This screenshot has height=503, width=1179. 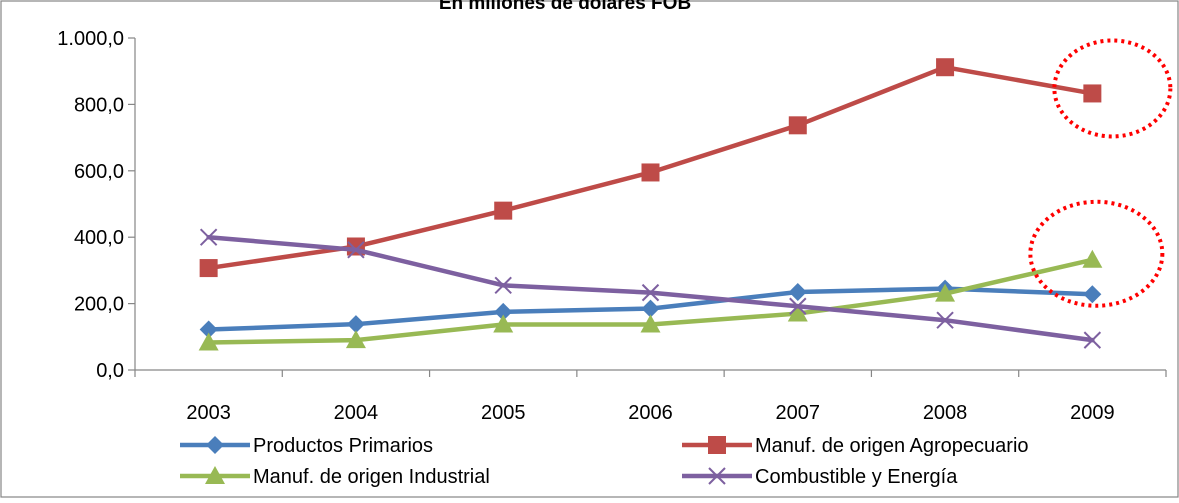 What do you see at coordinates (99, 305) in the screenshot?
I see `y-tick-label: 200,0` at bounding box center [99, 305].